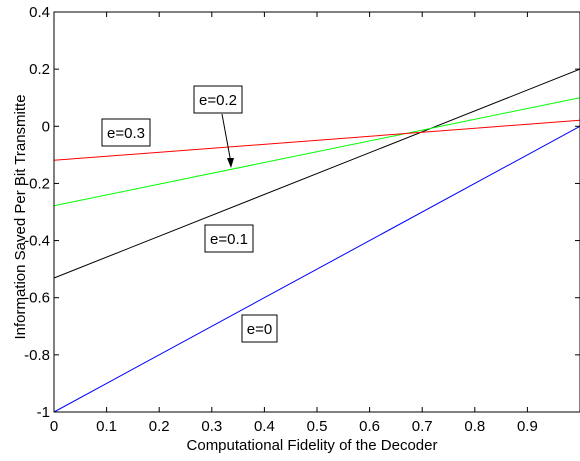  I want to click on annotation-e-0: e=0, so click(259, 328).